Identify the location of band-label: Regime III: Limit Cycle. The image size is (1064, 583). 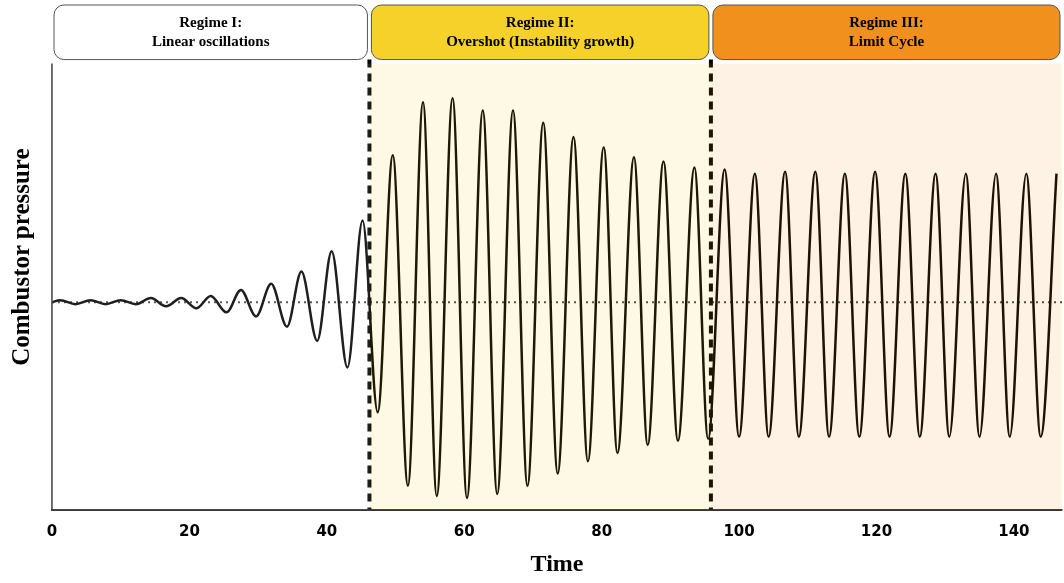
(886, 31).